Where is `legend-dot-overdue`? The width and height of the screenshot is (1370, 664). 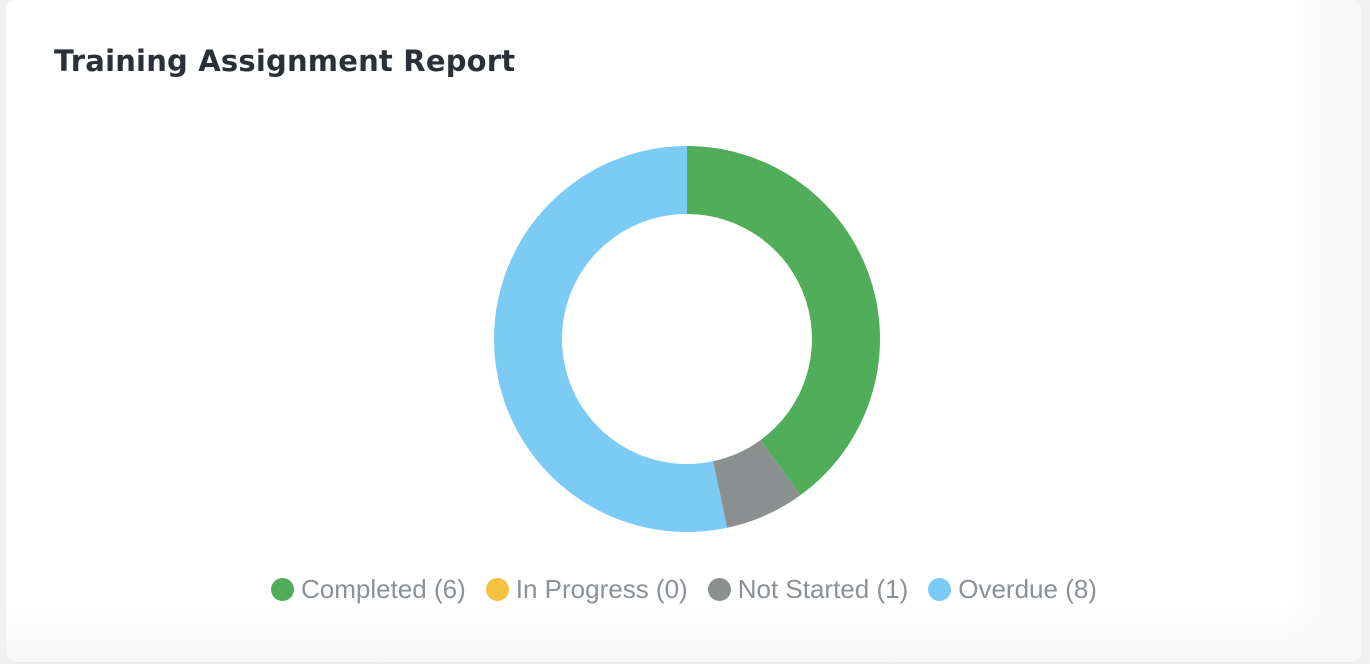
legend-dot-overdue is located at coordinates (940, 589).